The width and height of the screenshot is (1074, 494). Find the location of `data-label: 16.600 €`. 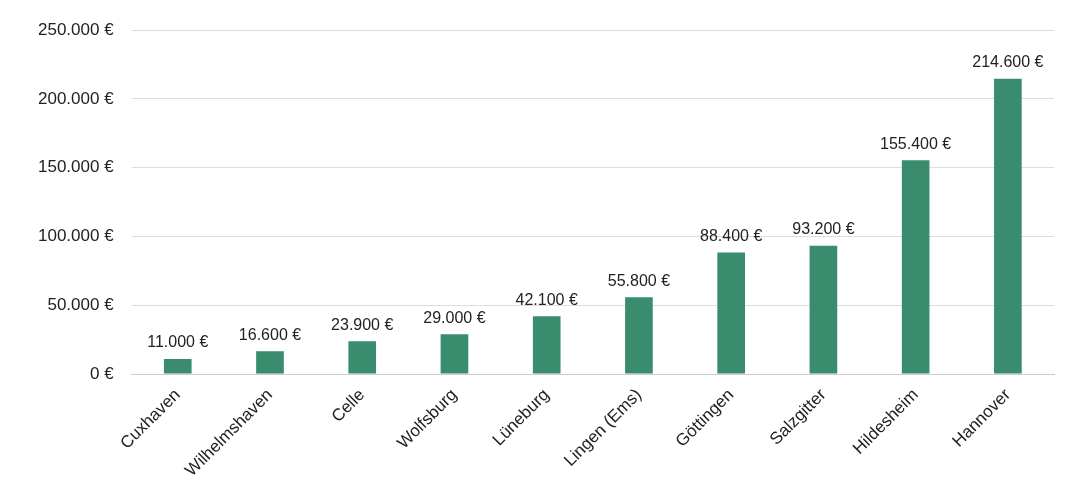

data-label: 16.600 € is located at coordinates (270, 334).